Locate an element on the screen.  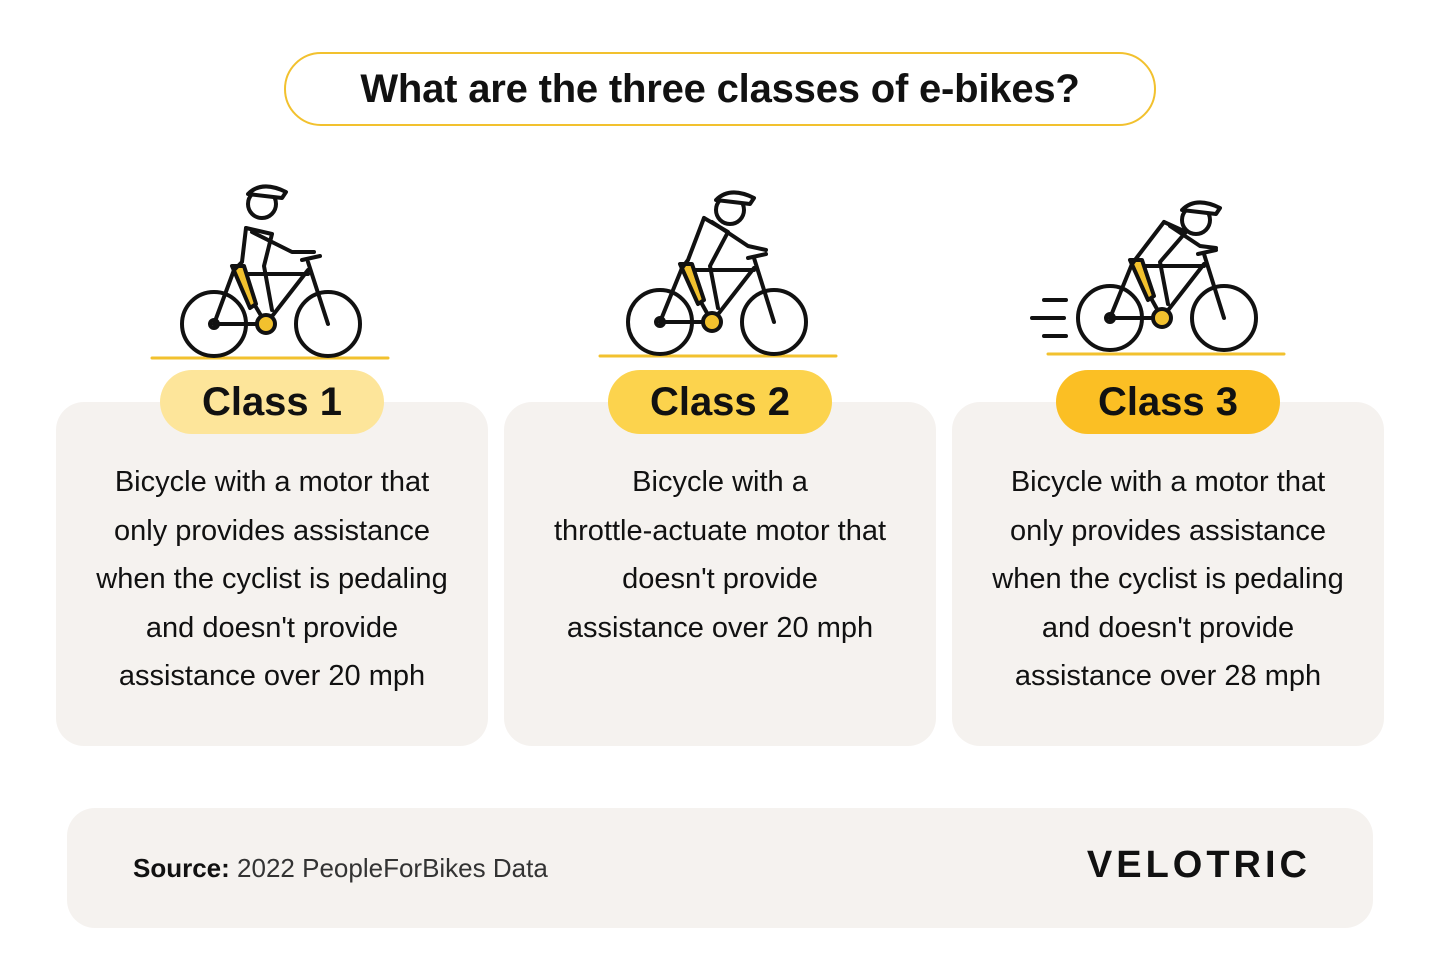
description-line: doesn't provide is located at coordinates (720, 579).